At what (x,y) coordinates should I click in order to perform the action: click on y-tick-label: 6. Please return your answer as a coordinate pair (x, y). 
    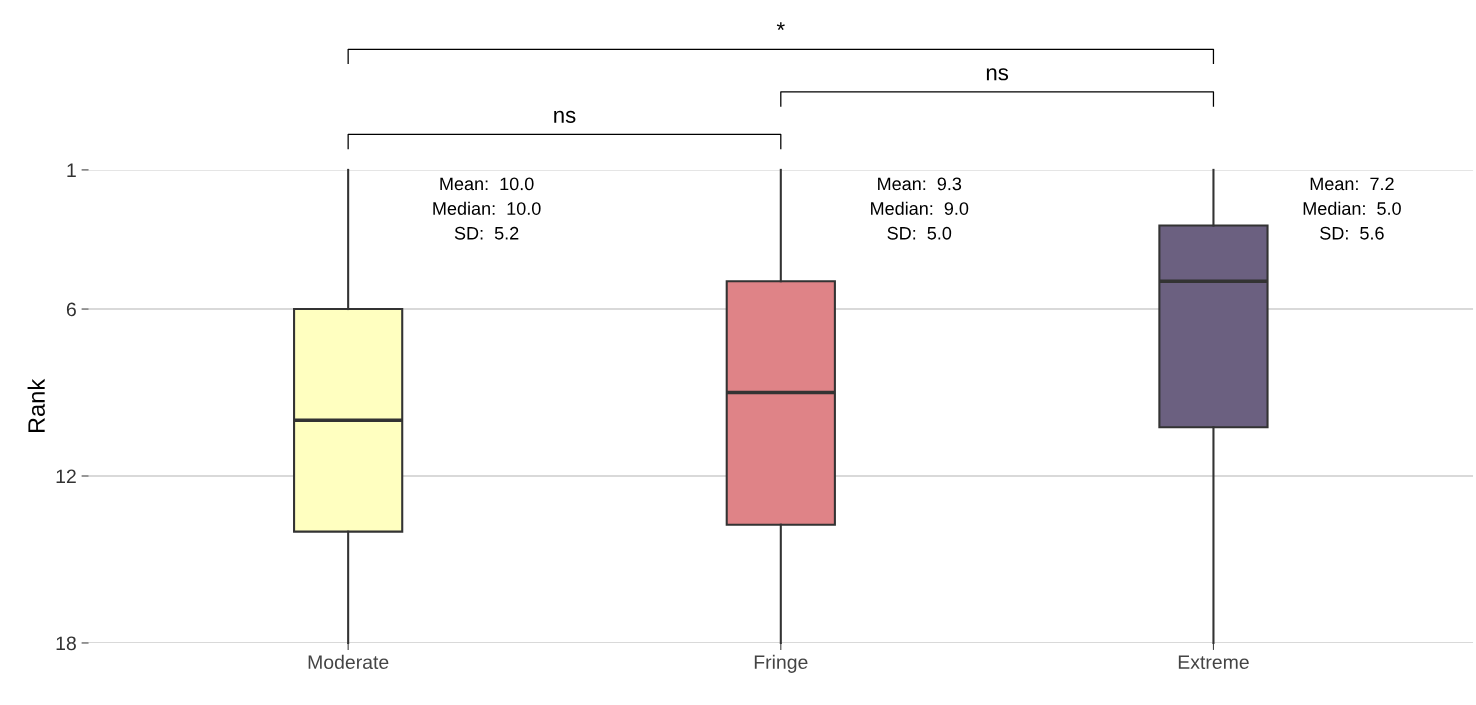
    Looking at the image, I should click on (71, 309).